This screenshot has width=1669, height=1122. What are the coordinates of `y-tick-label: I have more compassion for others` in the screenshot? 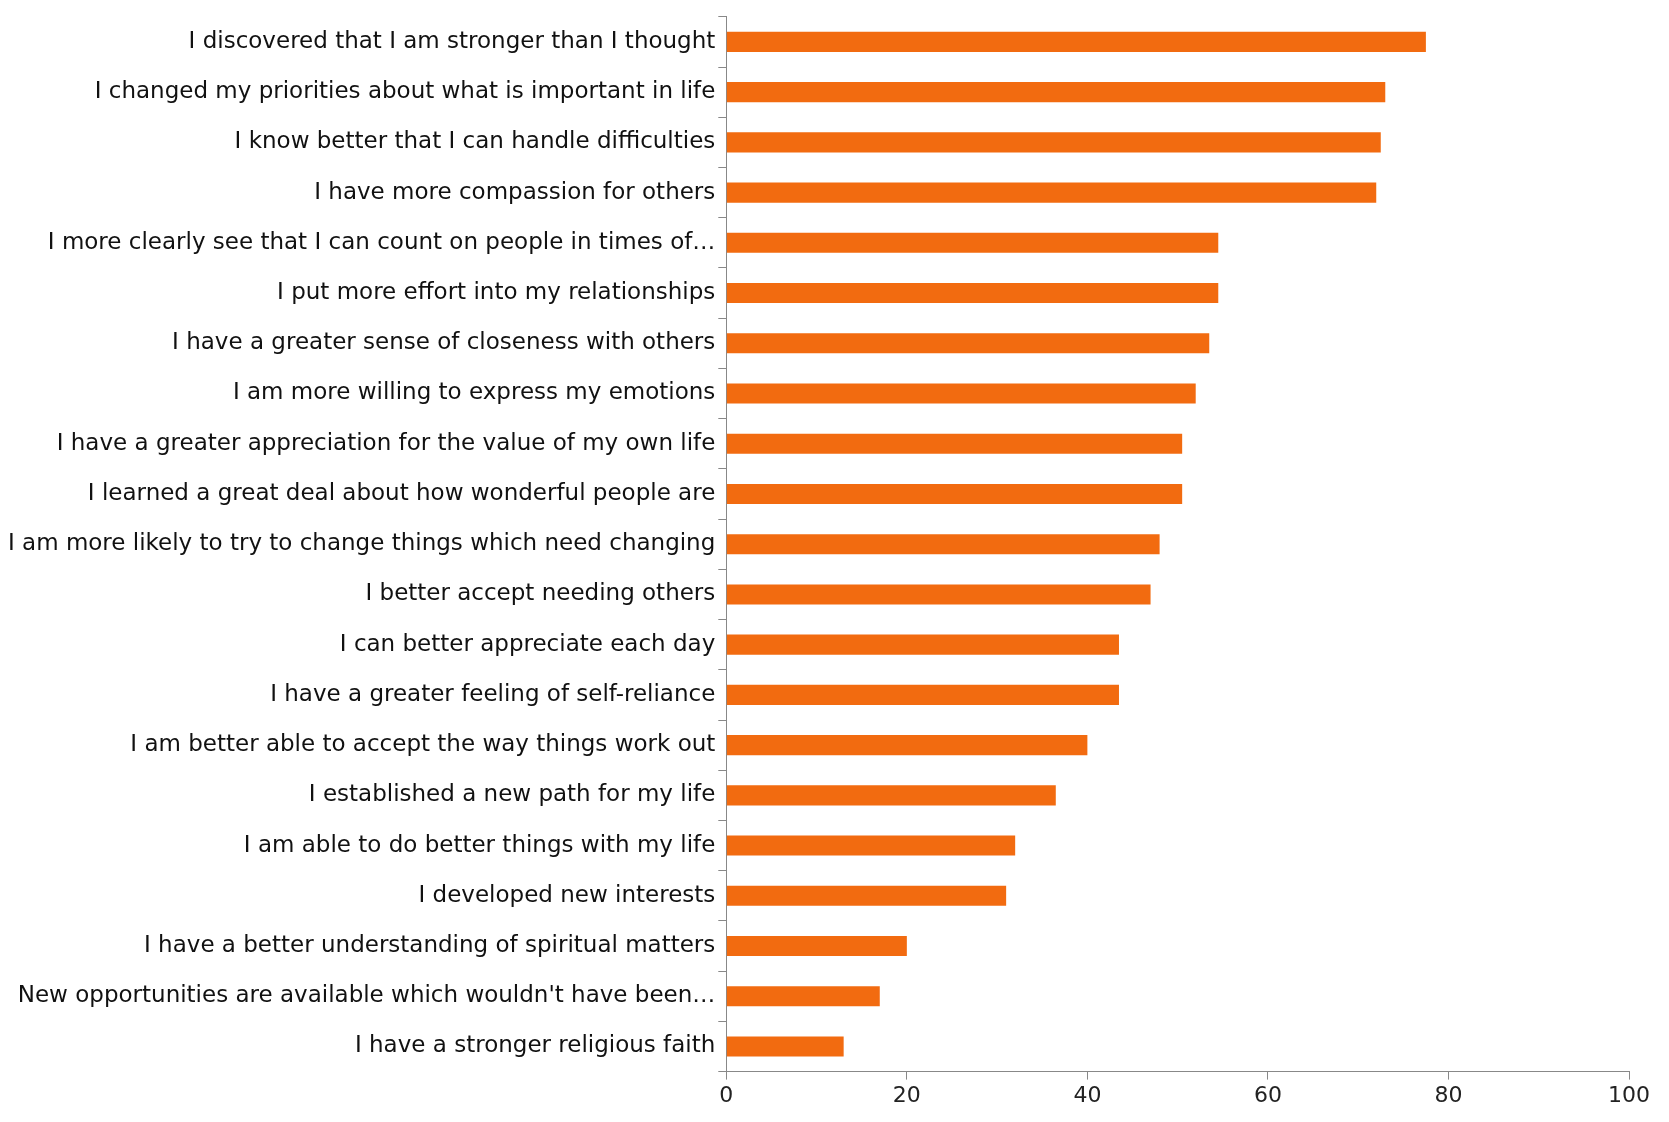 It's located at (515, 190).